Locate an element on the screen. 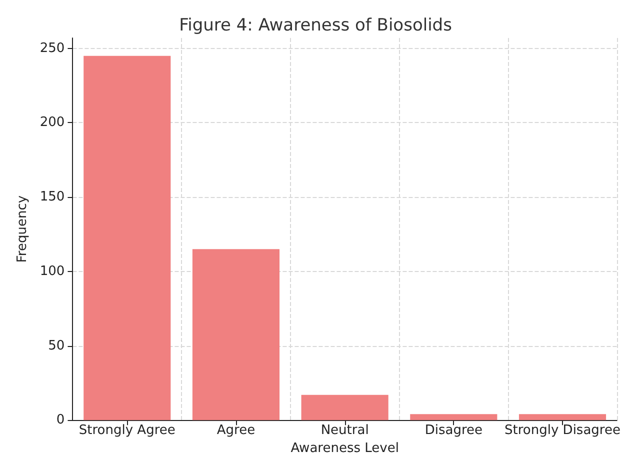 This screenshot has width=631, height=468. x-tick-label: Neutral is located at coordinates (344, 430).